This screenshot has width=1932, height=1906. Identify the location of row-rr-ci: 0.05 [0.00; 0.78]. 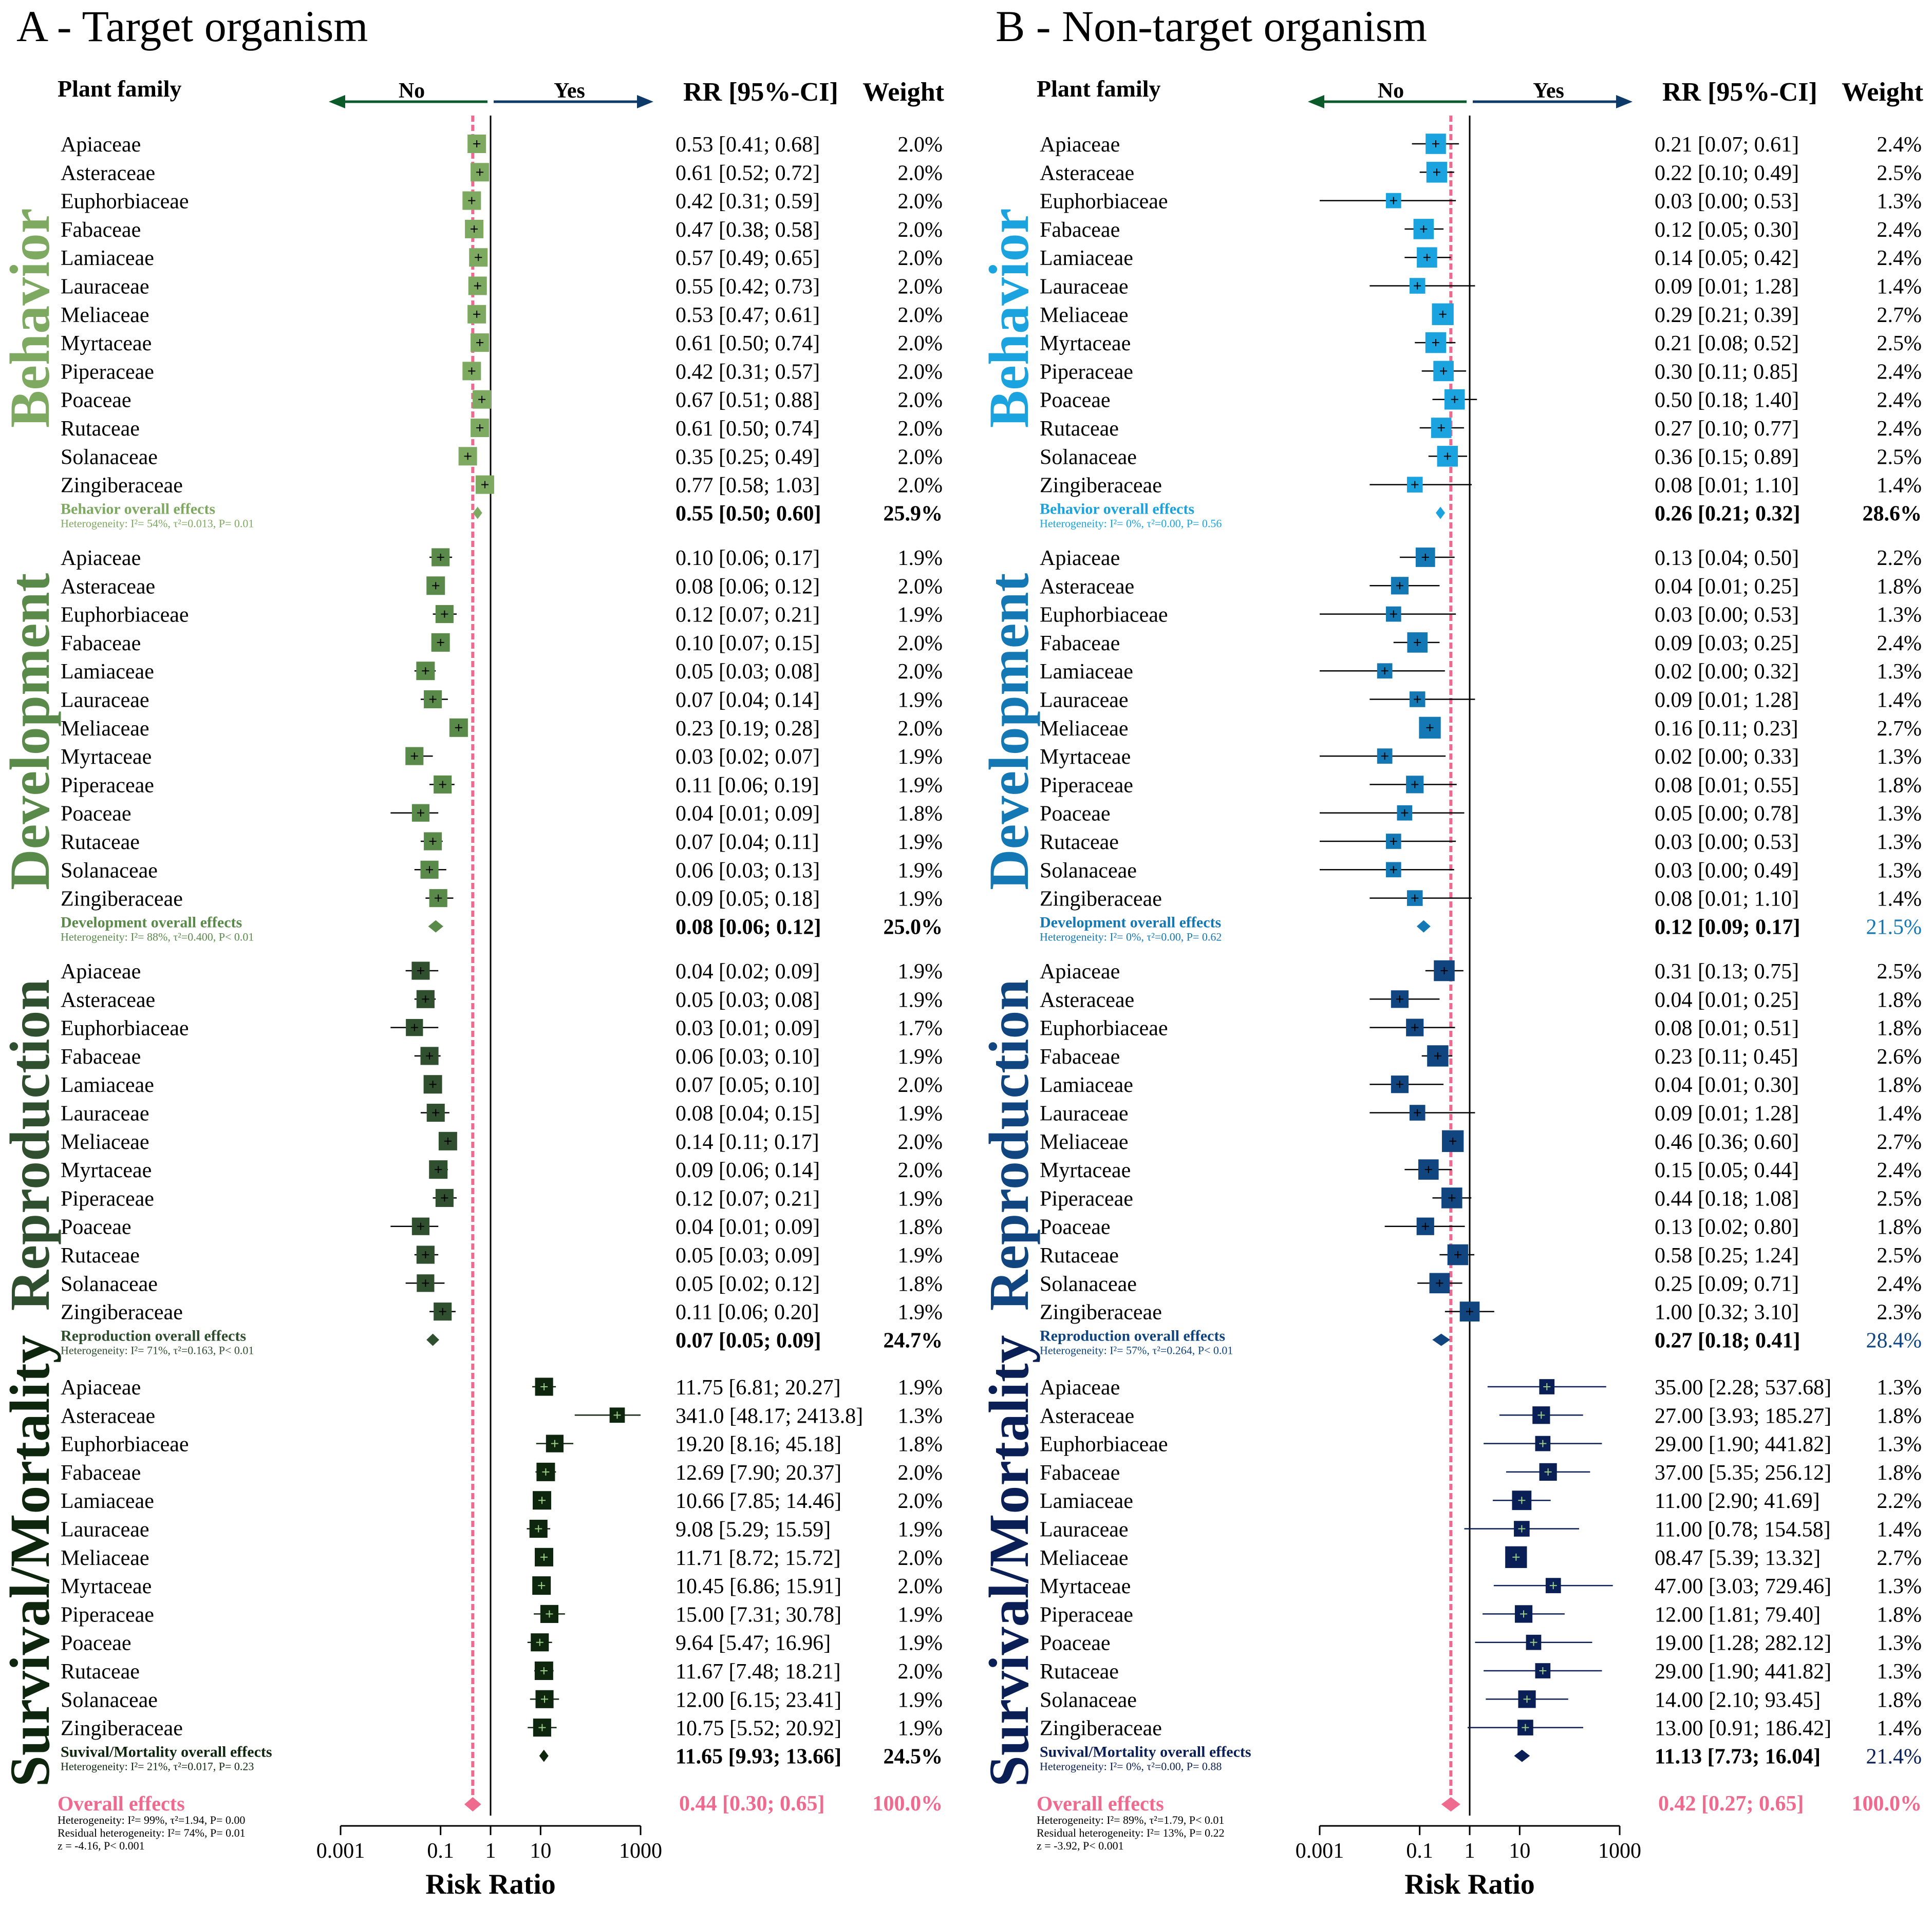
(1727, 814).